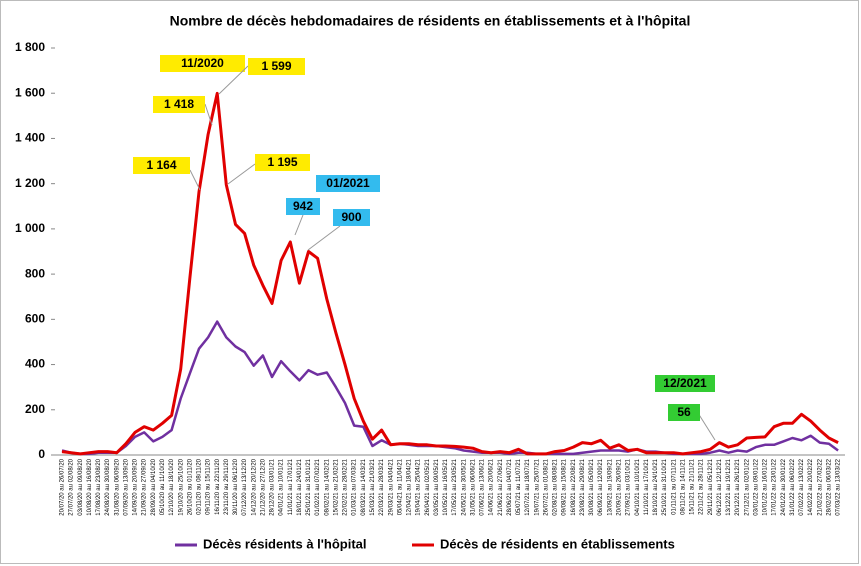 This screenshot has width=861, height=566. What do you see at coordinates (729, 486) in the screenshot?
I see `x-tick-label: 13/12/21 au 19/12/21` at bounding box center [729, 486].